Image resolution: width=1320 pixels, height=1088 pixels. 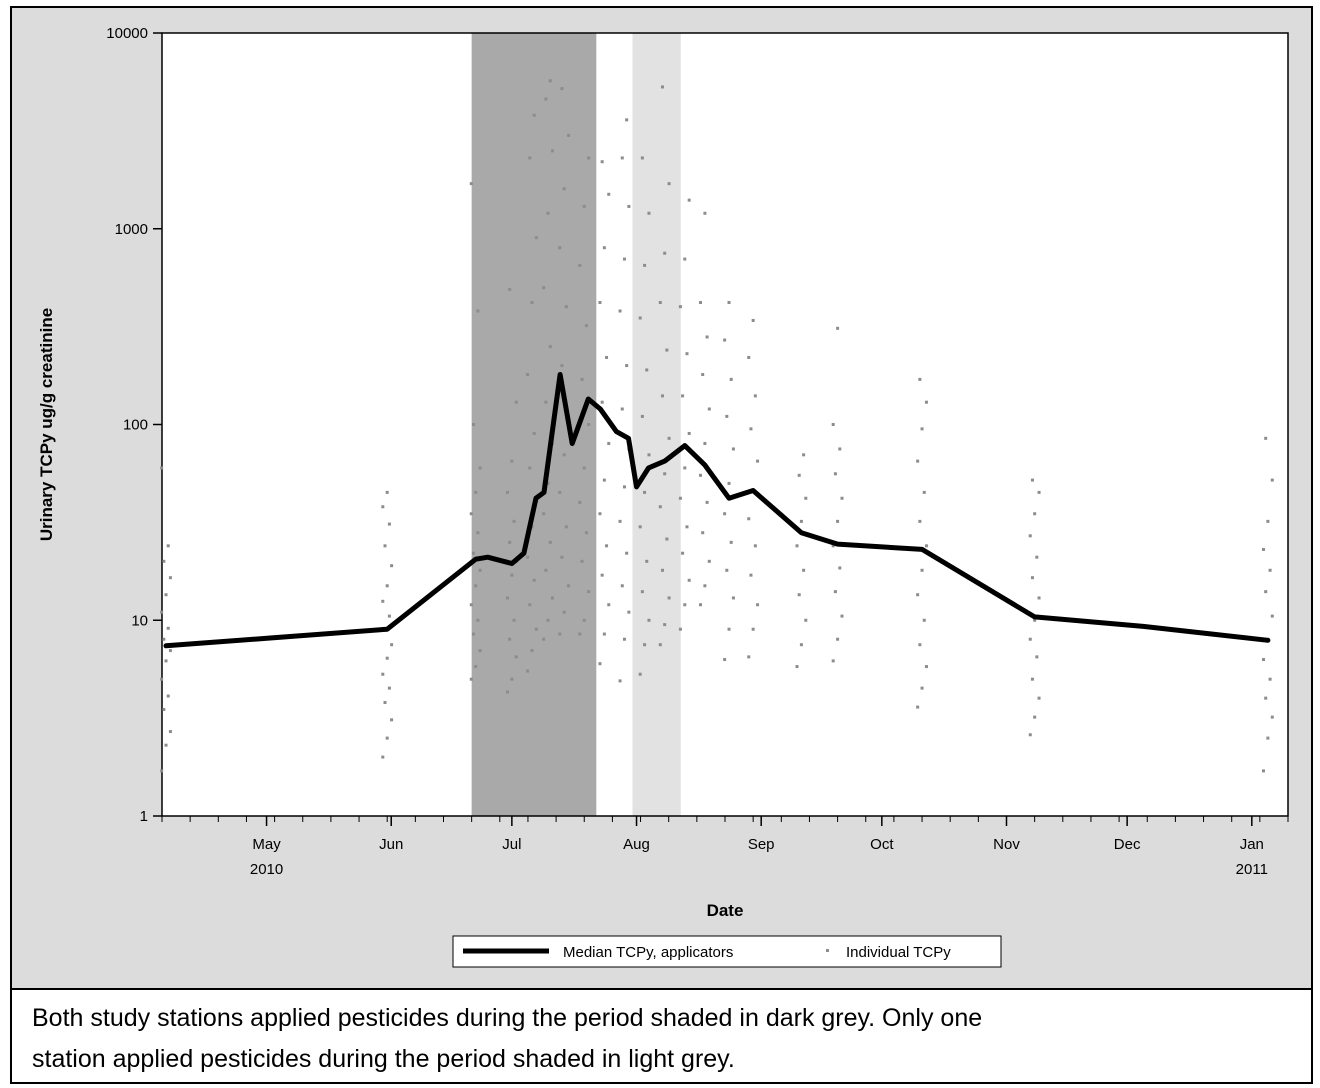 What do you see at coordinates (135, 425) in the screenshot?
I see `y-tick-label: 100` at bounding box center [135, 425].